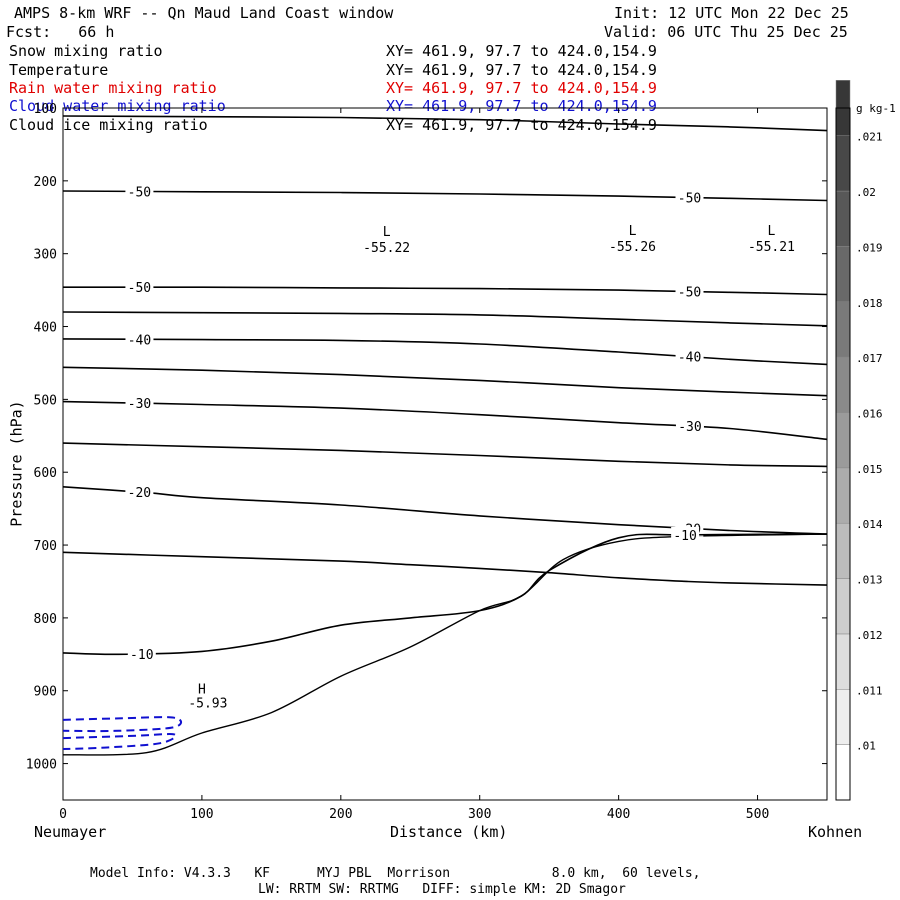 The height and width of the screenshot is (900, 900). Describe the element at coordinates (45, 328) in the screenshot. I see `y-tick-label: 400` at that location.